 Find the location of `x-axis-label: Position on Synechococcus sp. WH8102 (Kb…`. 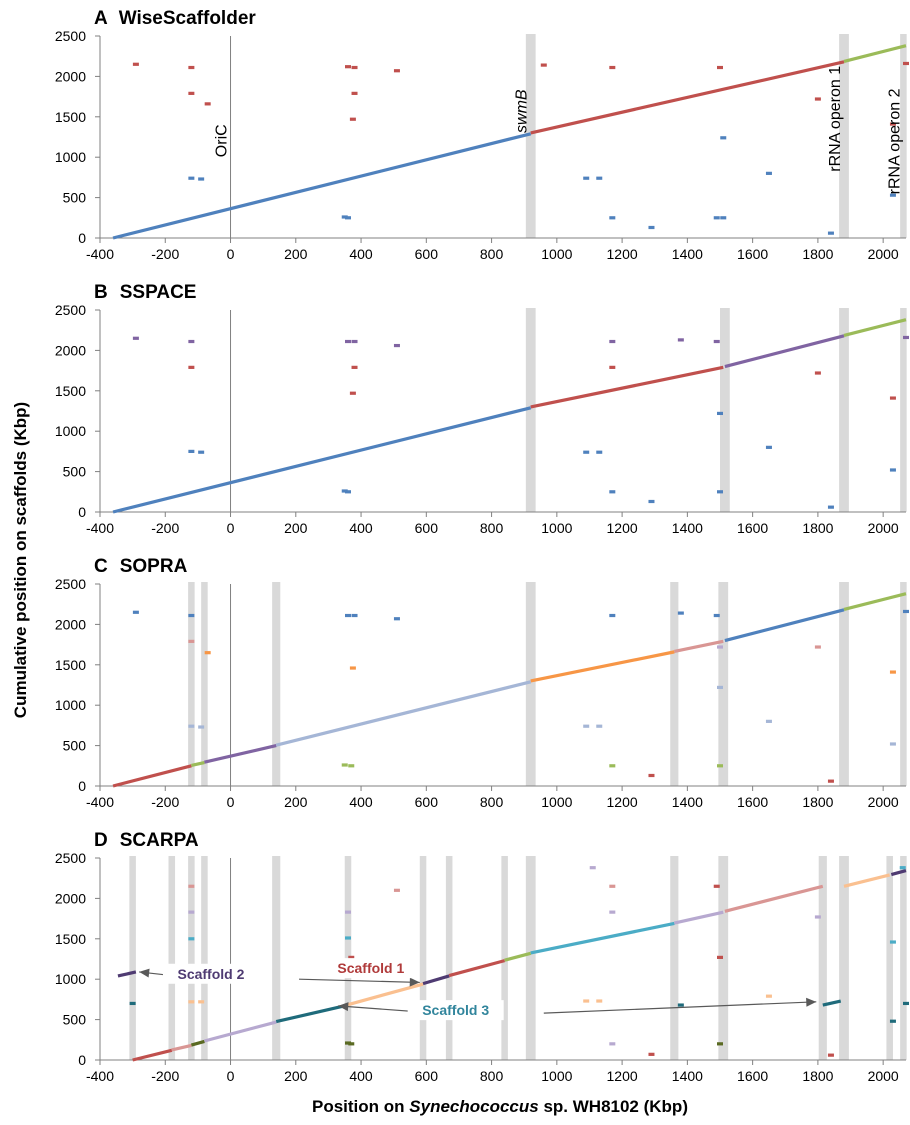

x-axis-label: Position on Synechococcus sp. WH8102 (Kb… is located at coordinates (500, 1106).